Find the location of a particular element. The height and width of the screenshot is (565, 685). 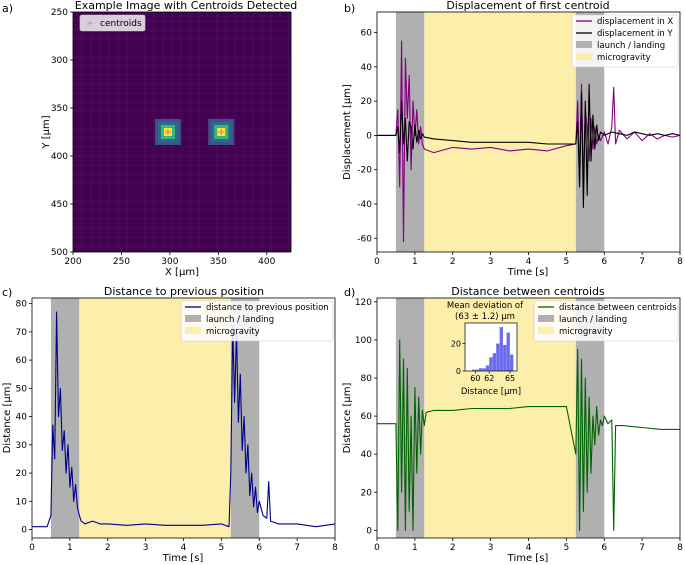

panel-a-legend-box is located at coordinates (112, 23).